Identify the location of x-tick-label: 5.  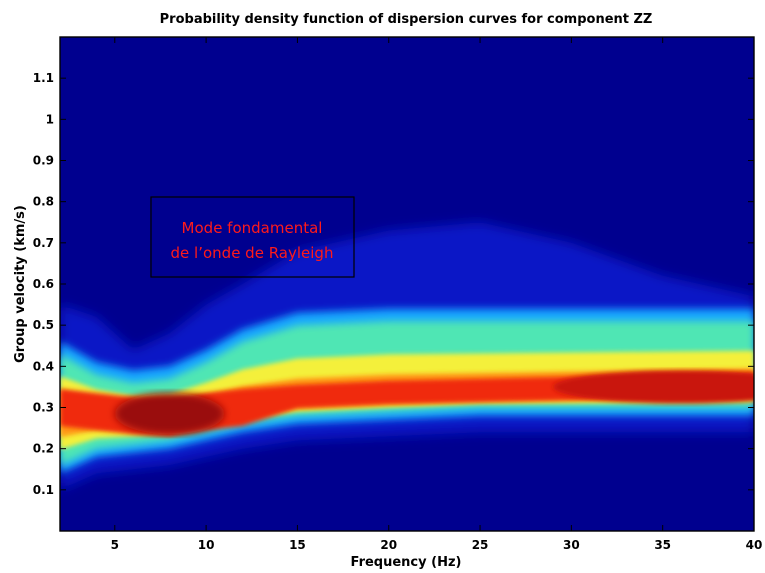
(115, 545).